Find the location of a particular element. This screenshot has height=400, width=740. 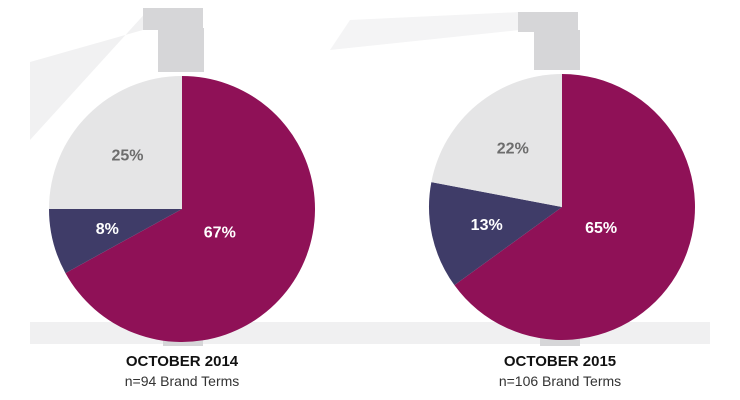

light-beam-right is located at coordinates (425, 31).